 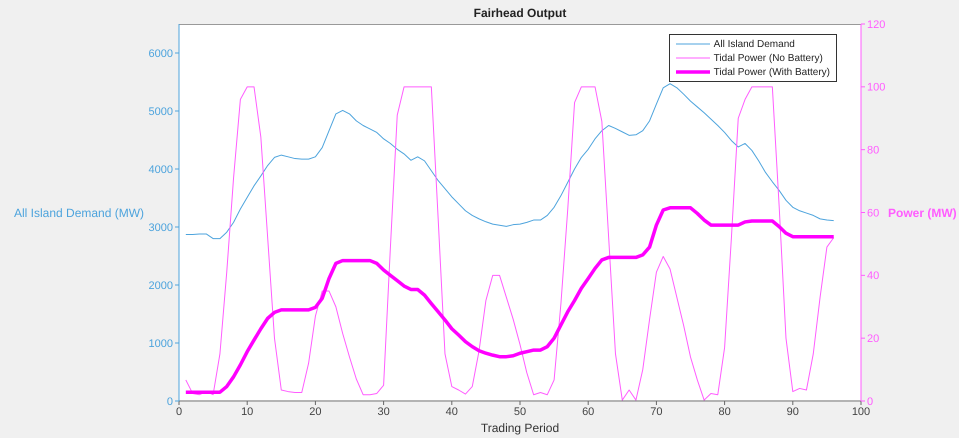 What do you see at coordinates (79, 213) in the screenshot?
I see `y-axis-title: All Island Demand (MW)` at bounding box center [79, 213].